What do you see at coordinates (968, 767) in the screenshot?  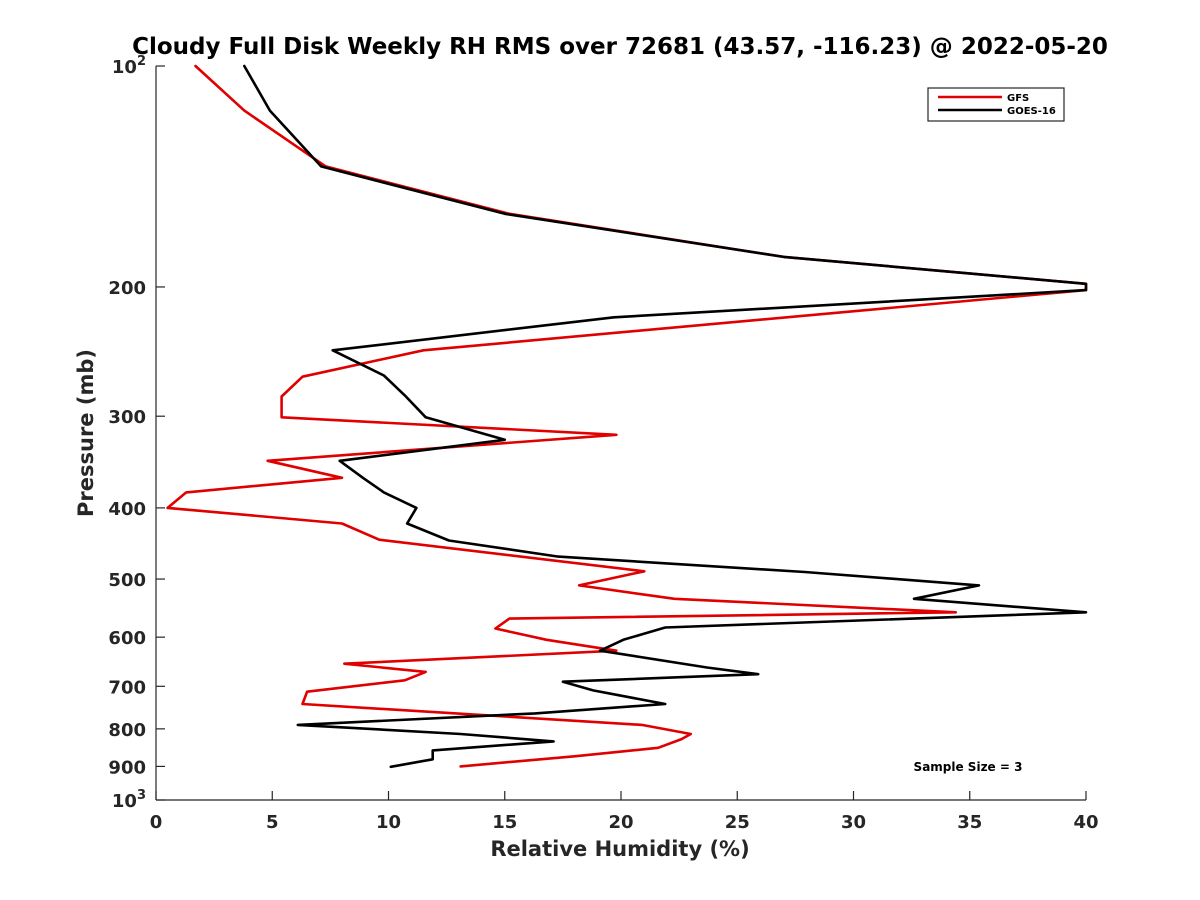 I see `sample-size-annotation: Sample Size = 3` at bounding box center [968, 767].